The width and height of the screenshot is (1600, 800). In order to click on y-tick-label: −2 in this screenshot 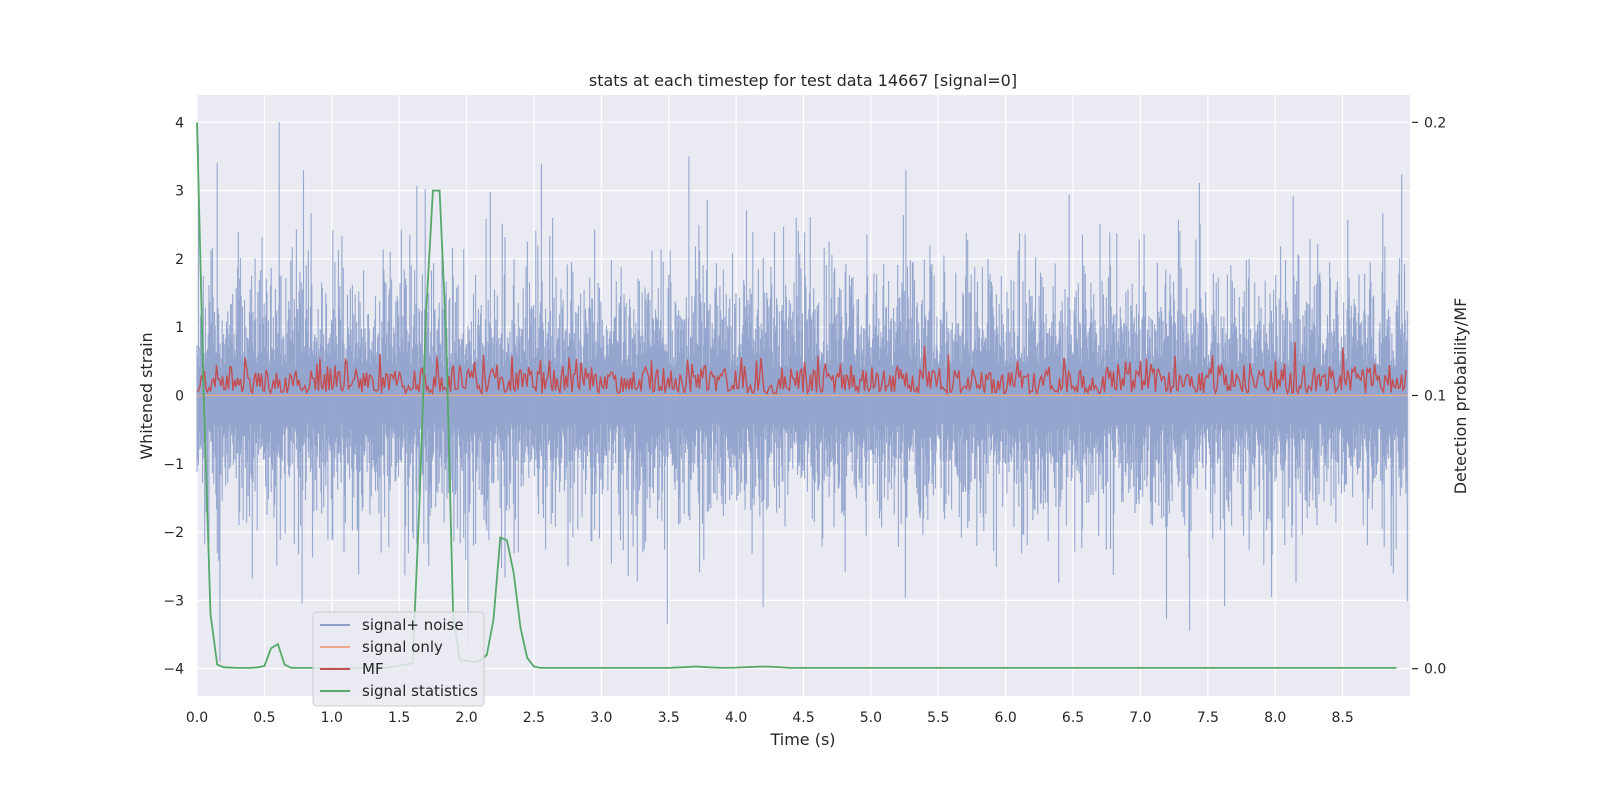, I will do `click(173, 533)`.